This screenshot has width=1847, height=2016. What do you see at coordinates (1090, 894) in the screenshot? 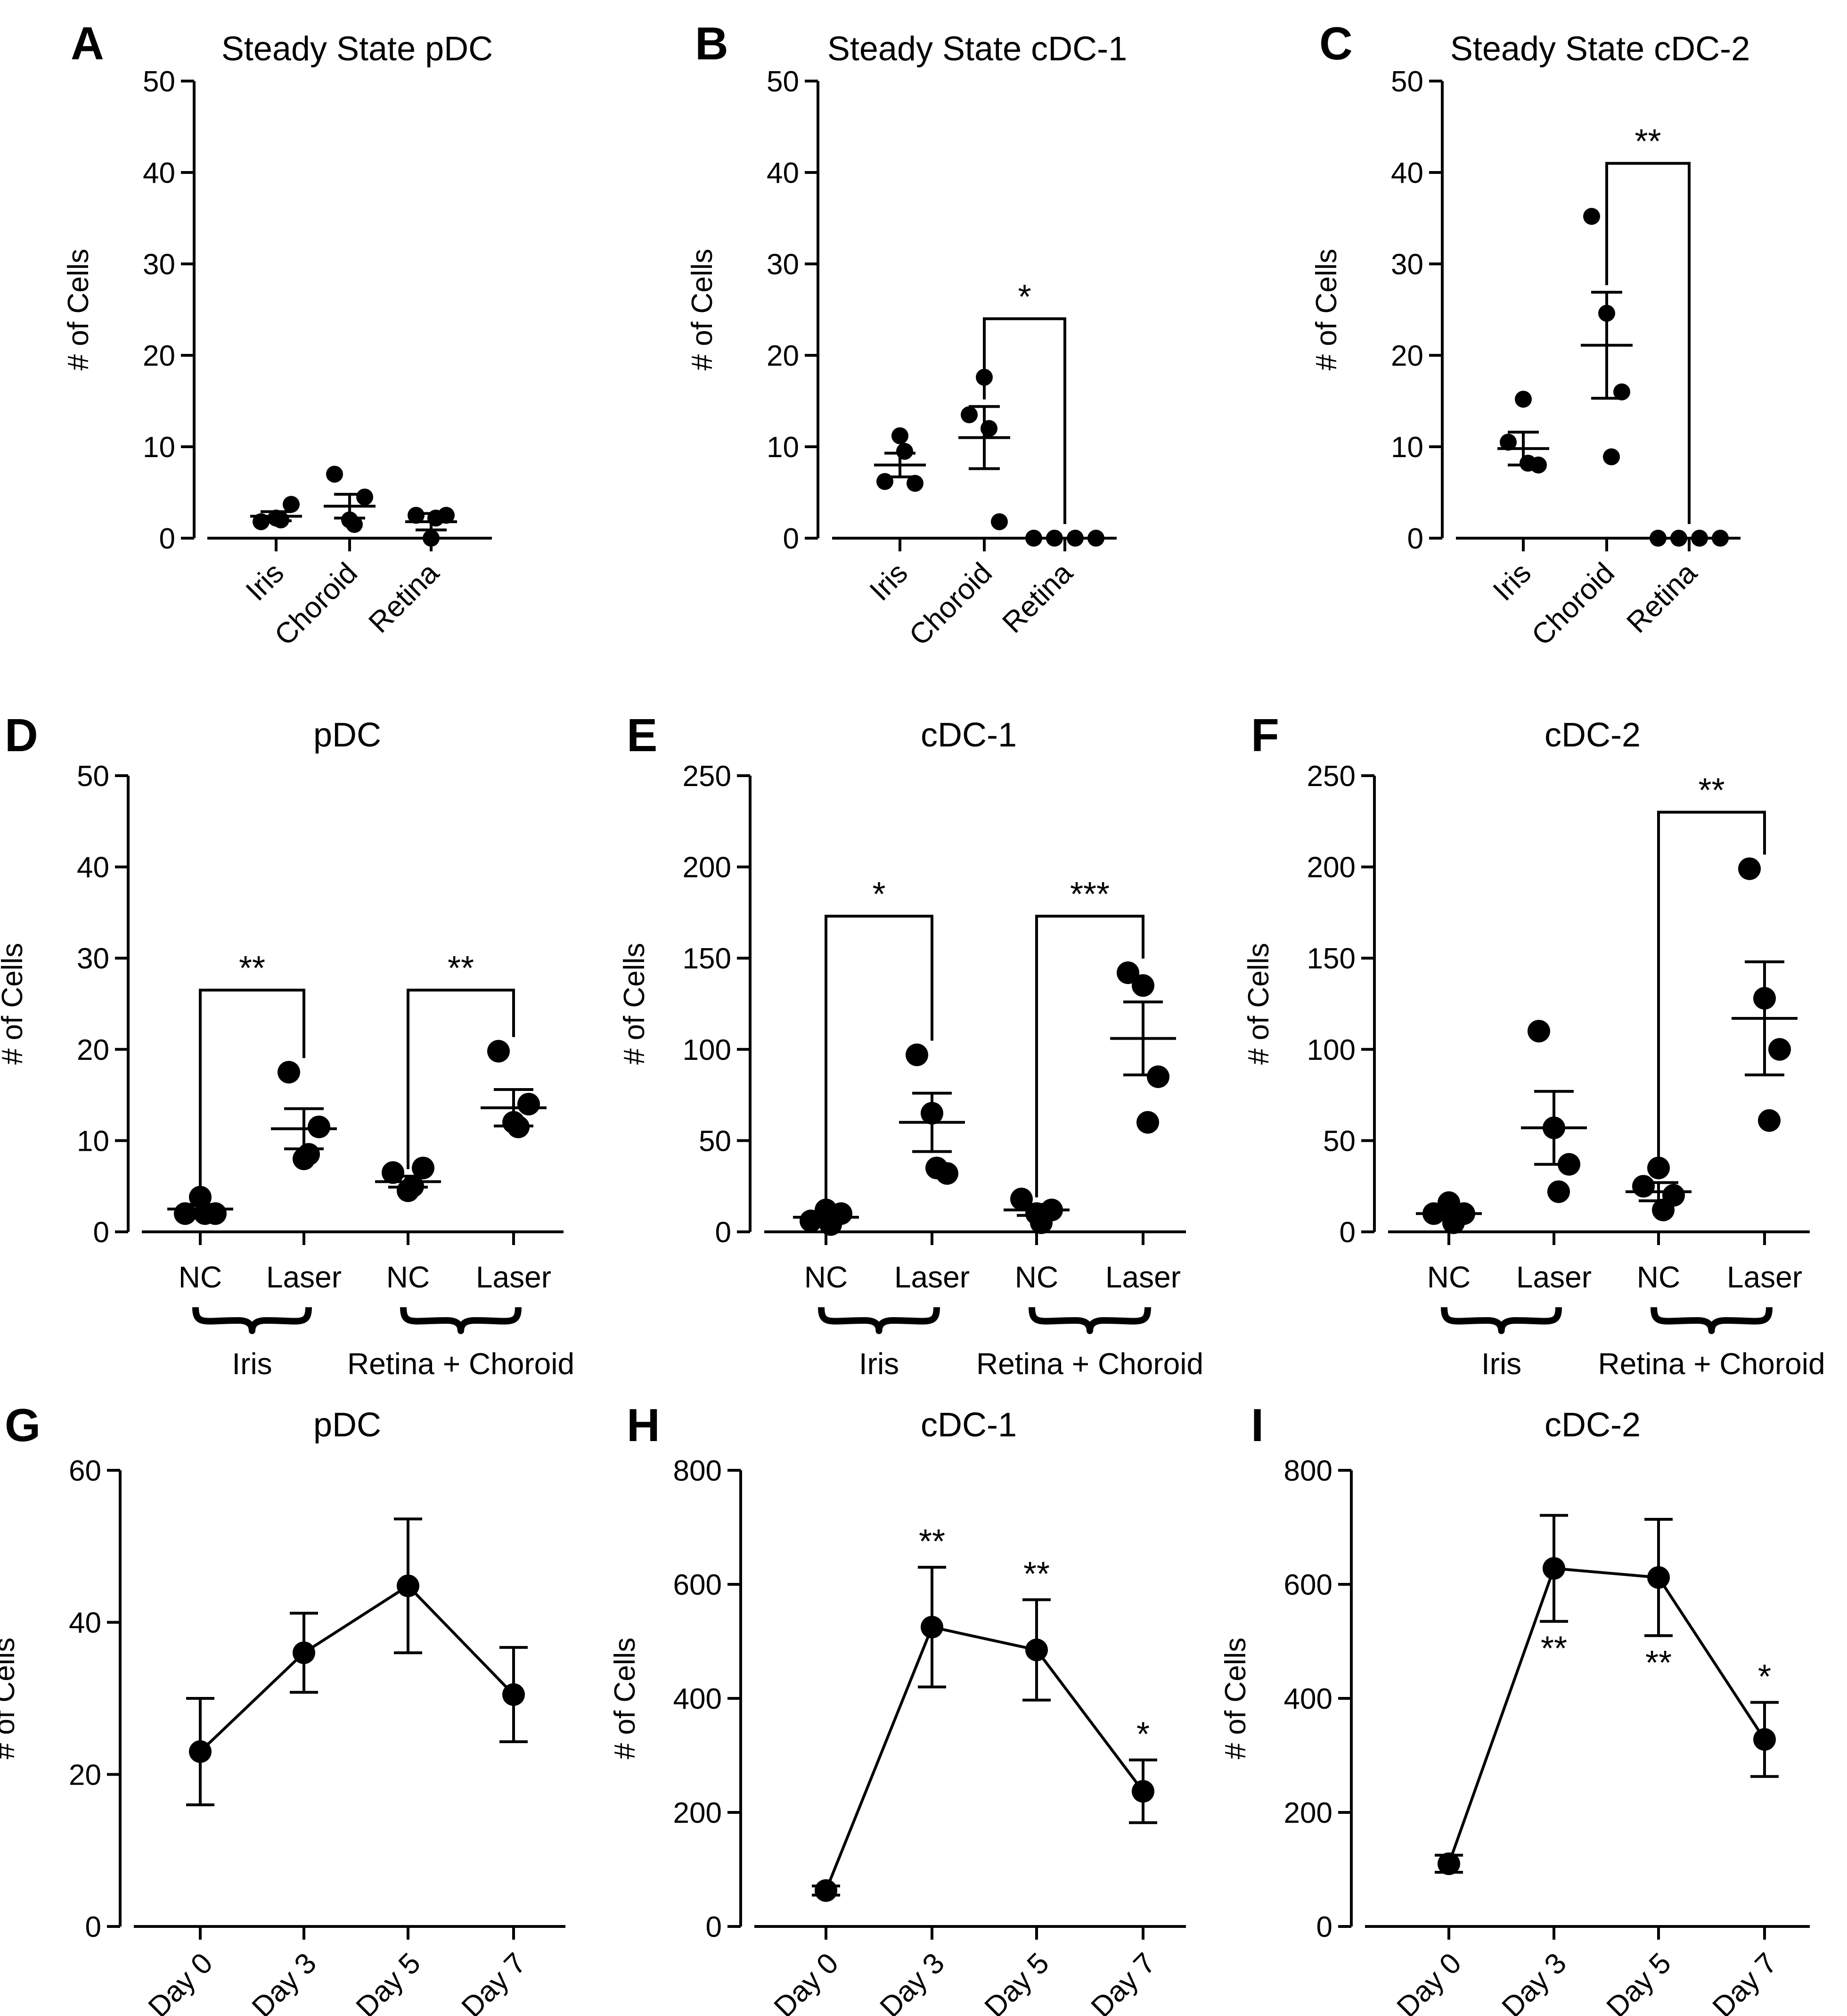
I see `significance-stars: ***` at bounding box center [1090, 894].